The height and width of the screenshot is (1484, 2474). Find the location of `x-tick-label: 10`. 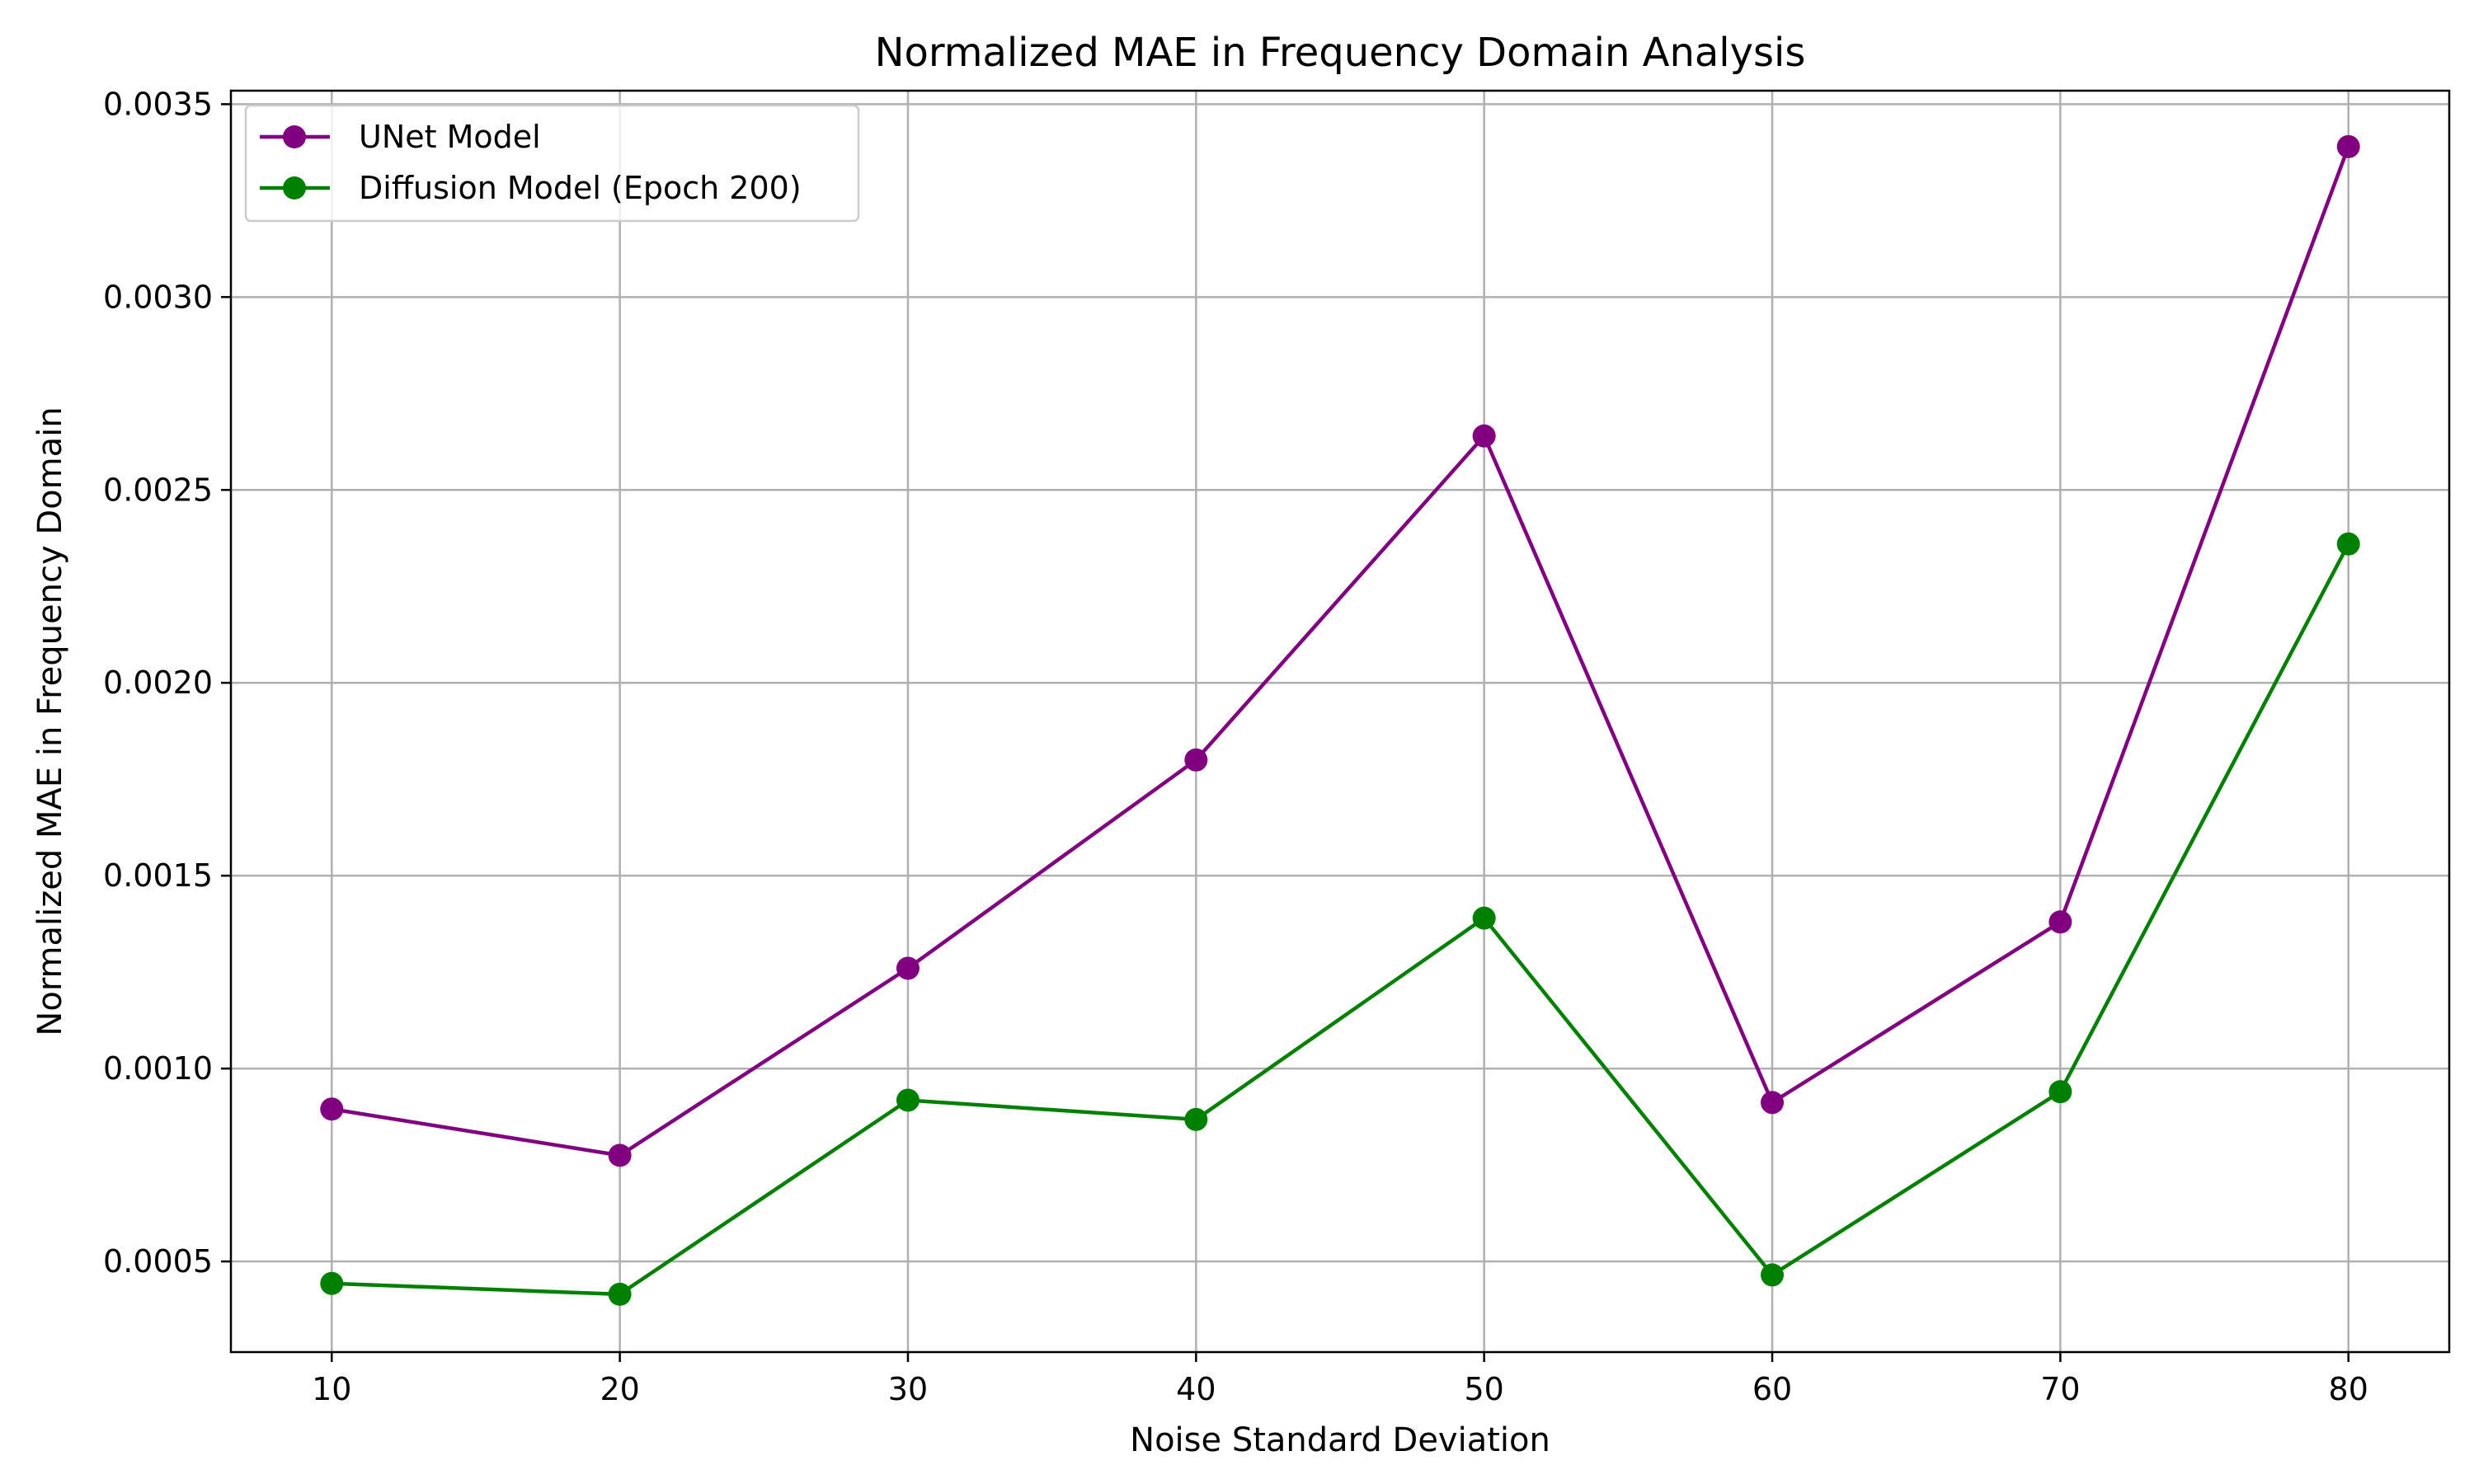

x-tick-label: 10 is located at coordinates (331, 1389).